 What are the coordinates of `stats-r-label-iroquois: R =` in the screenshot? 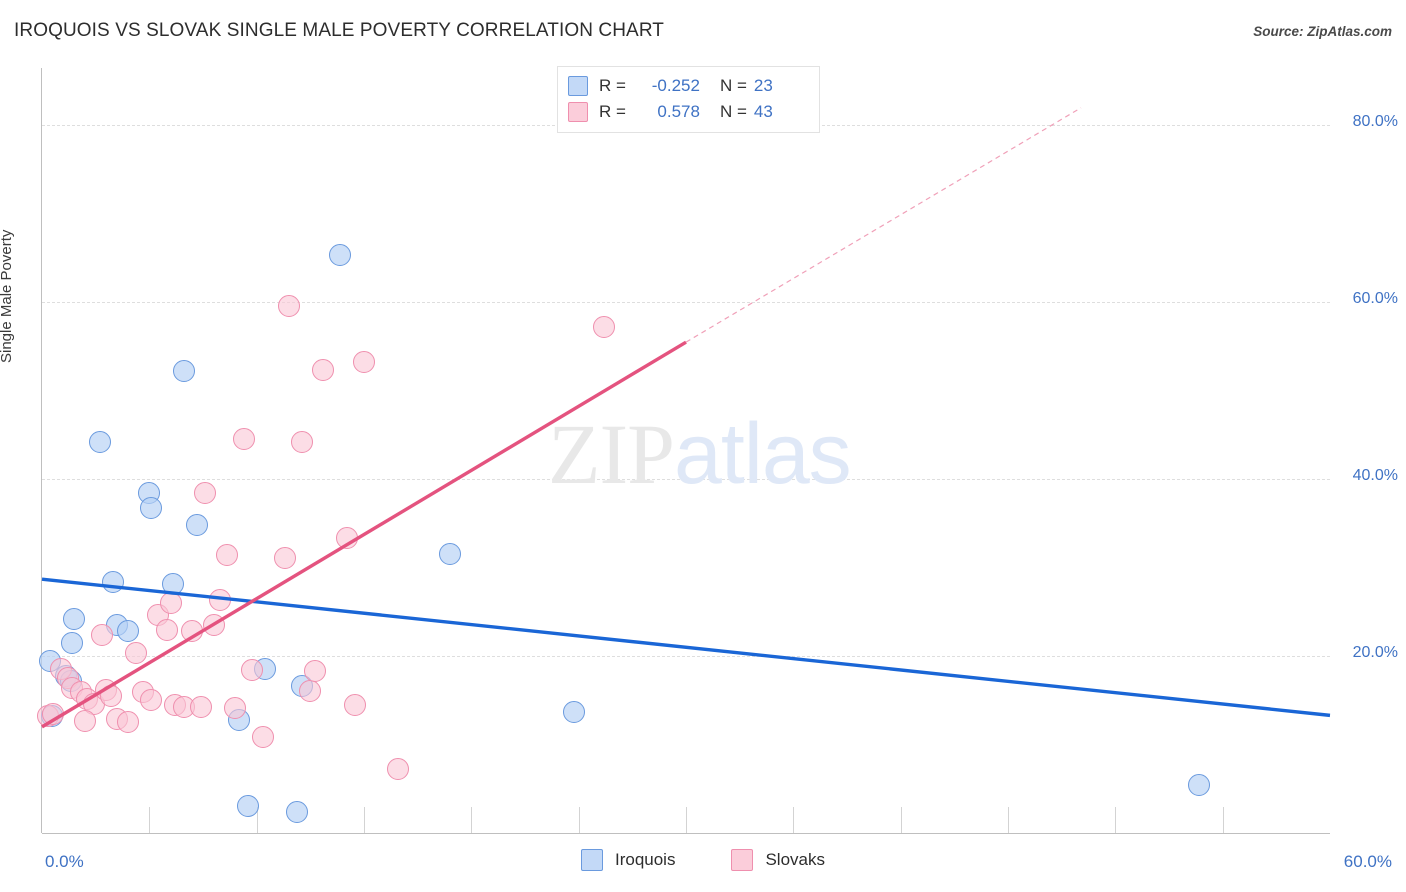 It's located at (612, 85).